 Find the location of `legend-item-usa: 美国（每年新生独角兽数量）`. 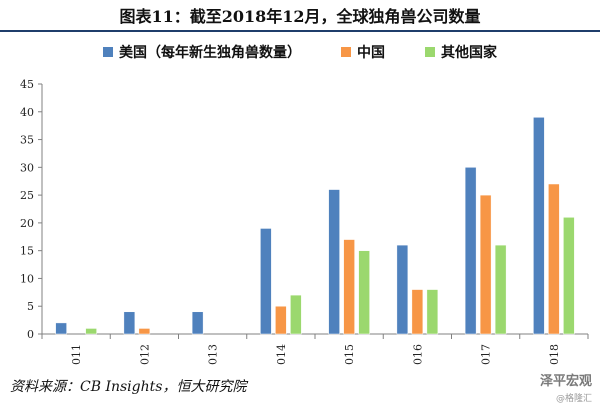

legend-item-usa: 美国（每年新生独角兽数量） is located at coordinates (202, 52).